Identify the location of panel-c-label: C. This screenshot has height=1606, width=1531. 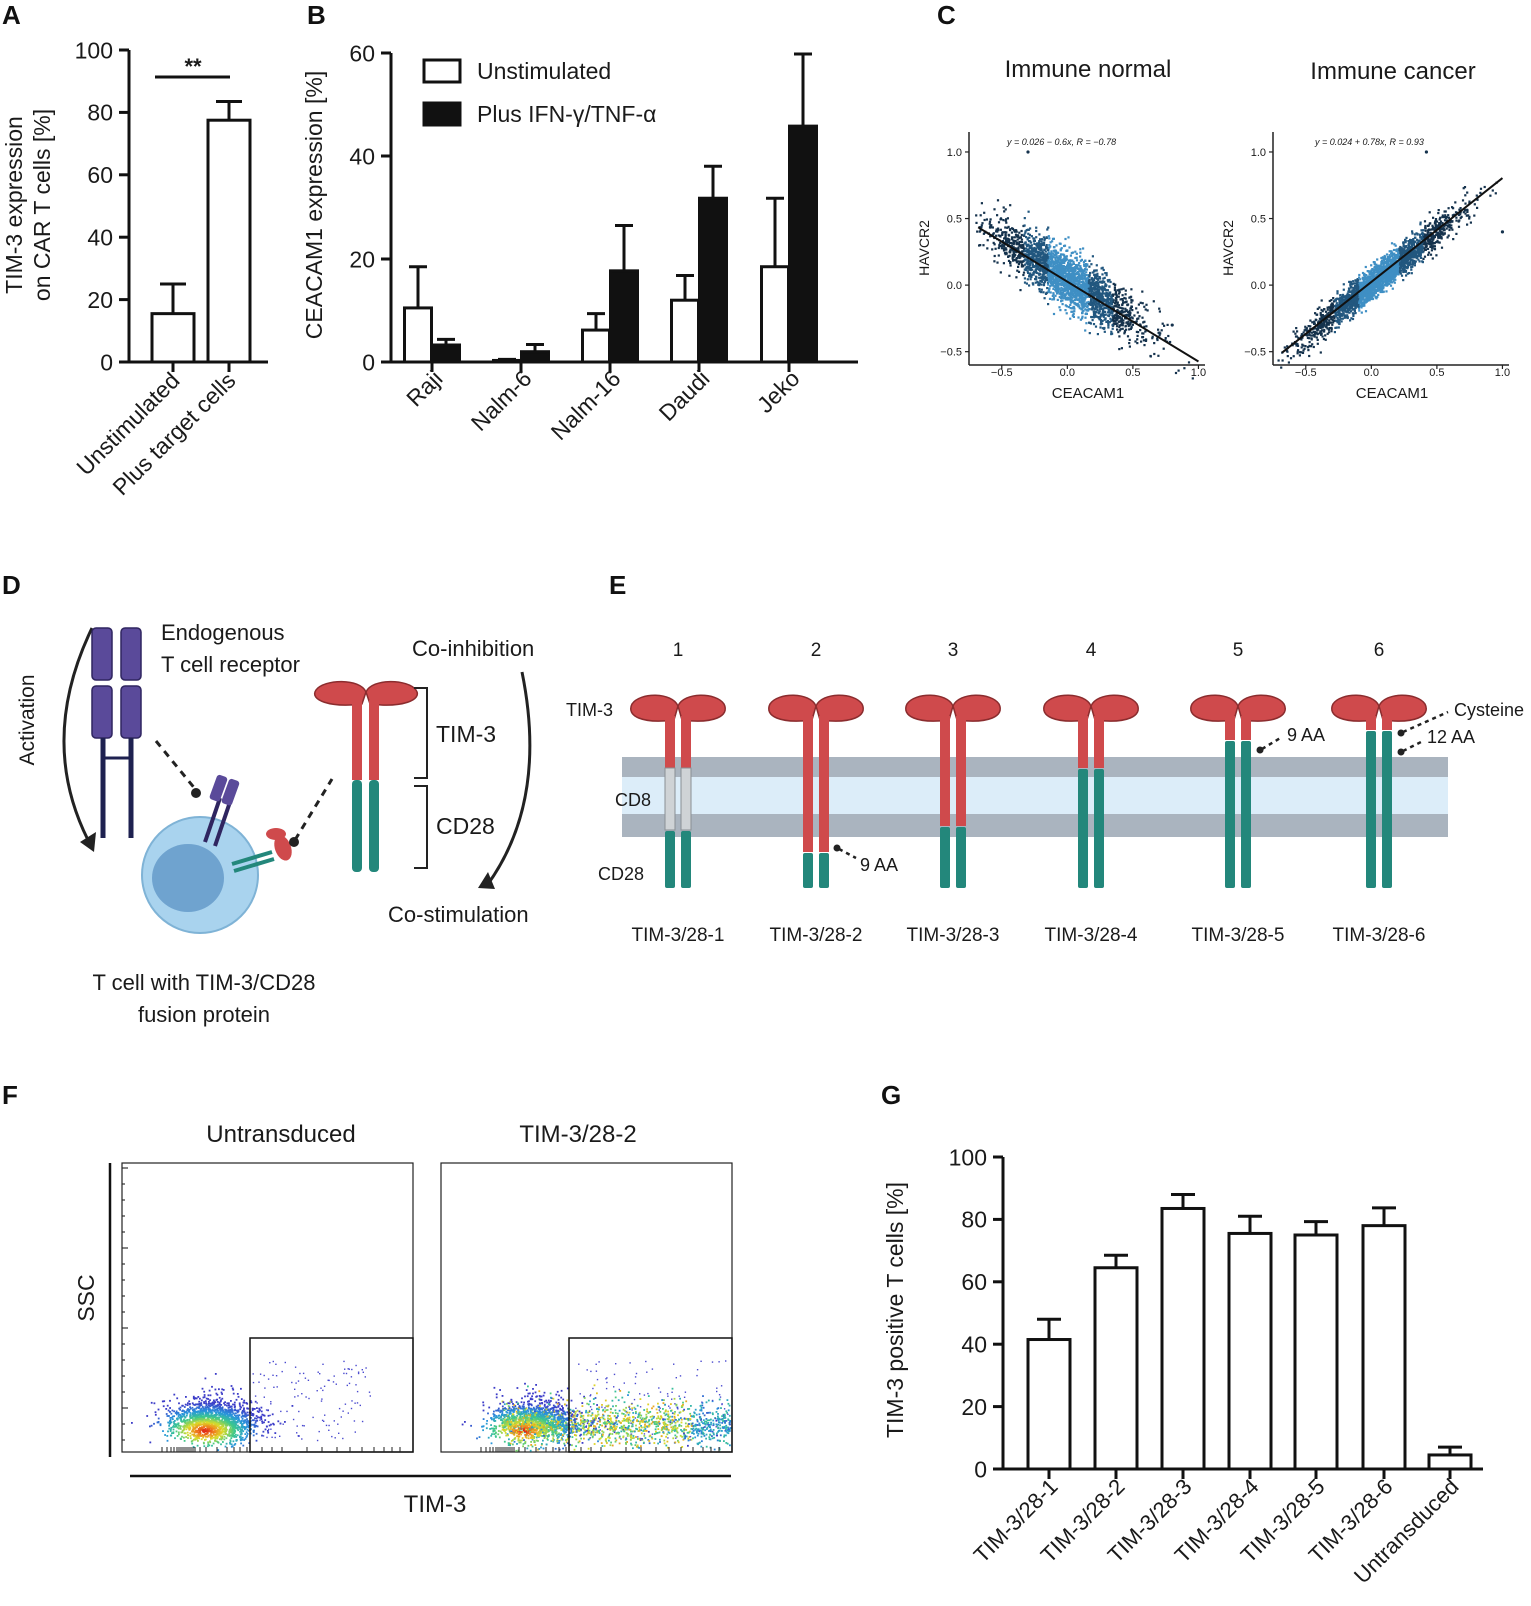
(946, 15).